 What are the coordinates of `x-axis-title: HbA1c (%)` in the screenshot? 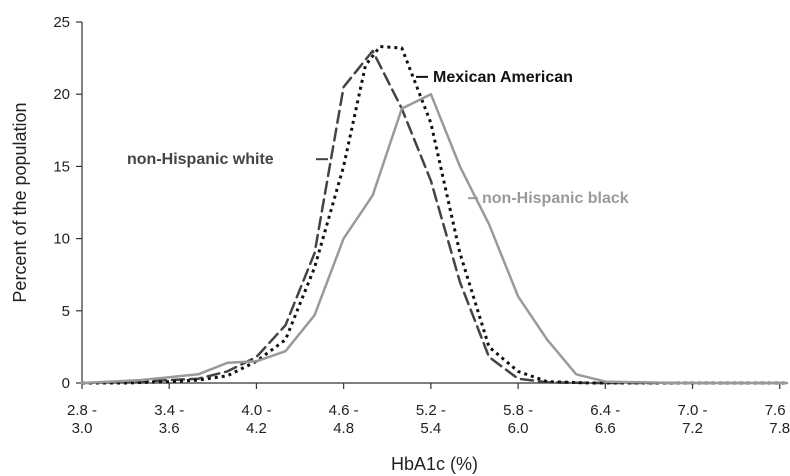 It's located at (434, 464).